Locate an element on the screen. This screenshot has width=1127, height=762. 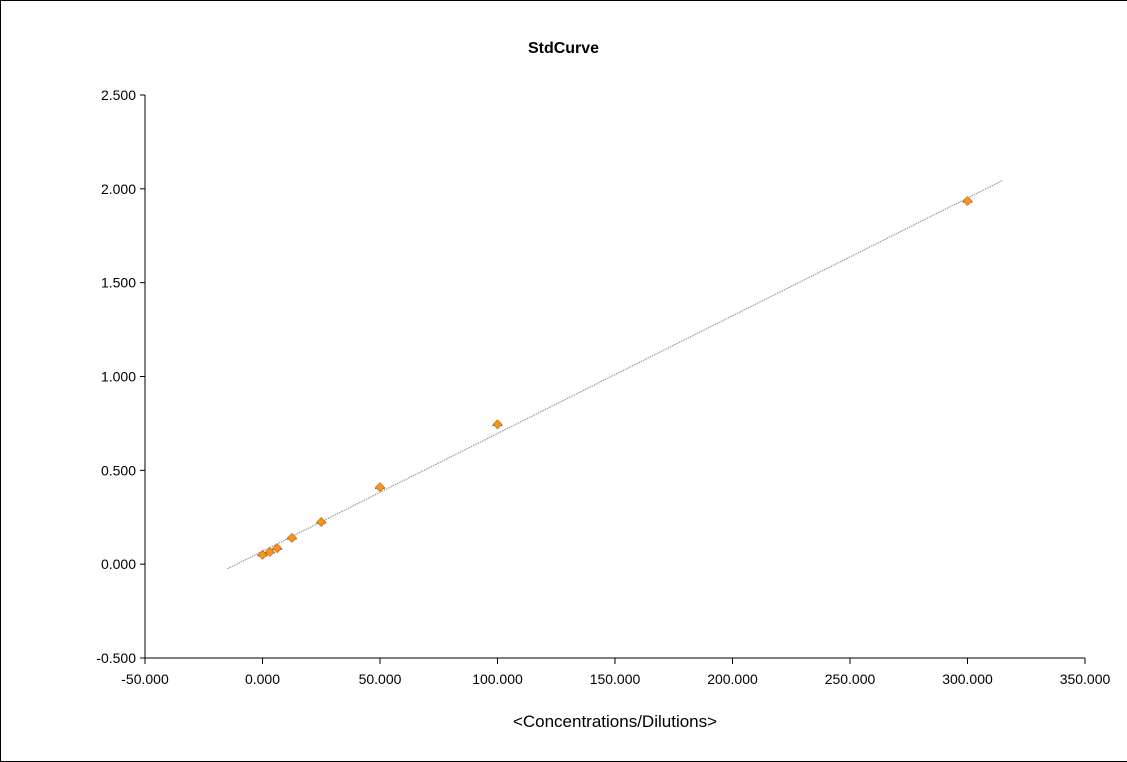
x-tick-label: -50.000 is located at coordinates (145, 679).